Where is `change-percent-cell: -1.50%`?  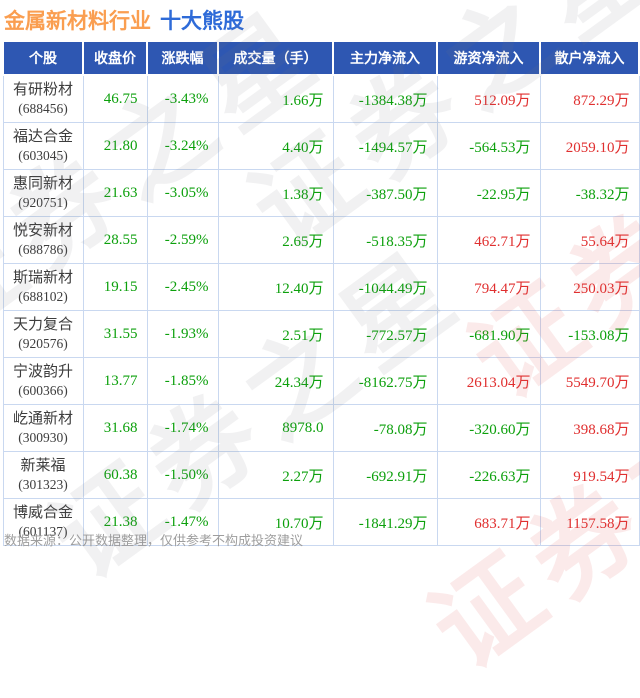
change-percent-cell: -1.50% is located at coordinates (182, 475).